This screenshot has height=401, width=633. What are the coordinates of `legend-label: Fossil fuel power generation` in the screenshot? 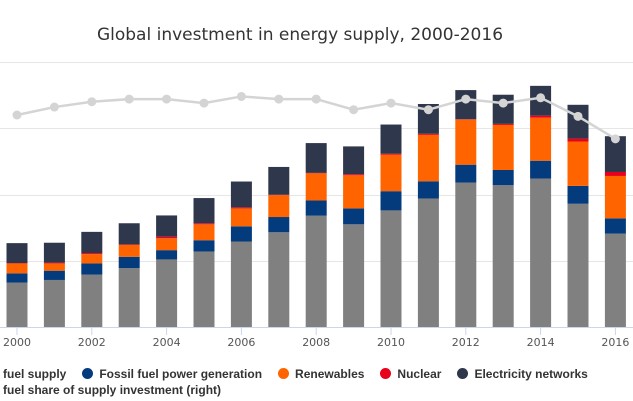 It's located at (181, 374).